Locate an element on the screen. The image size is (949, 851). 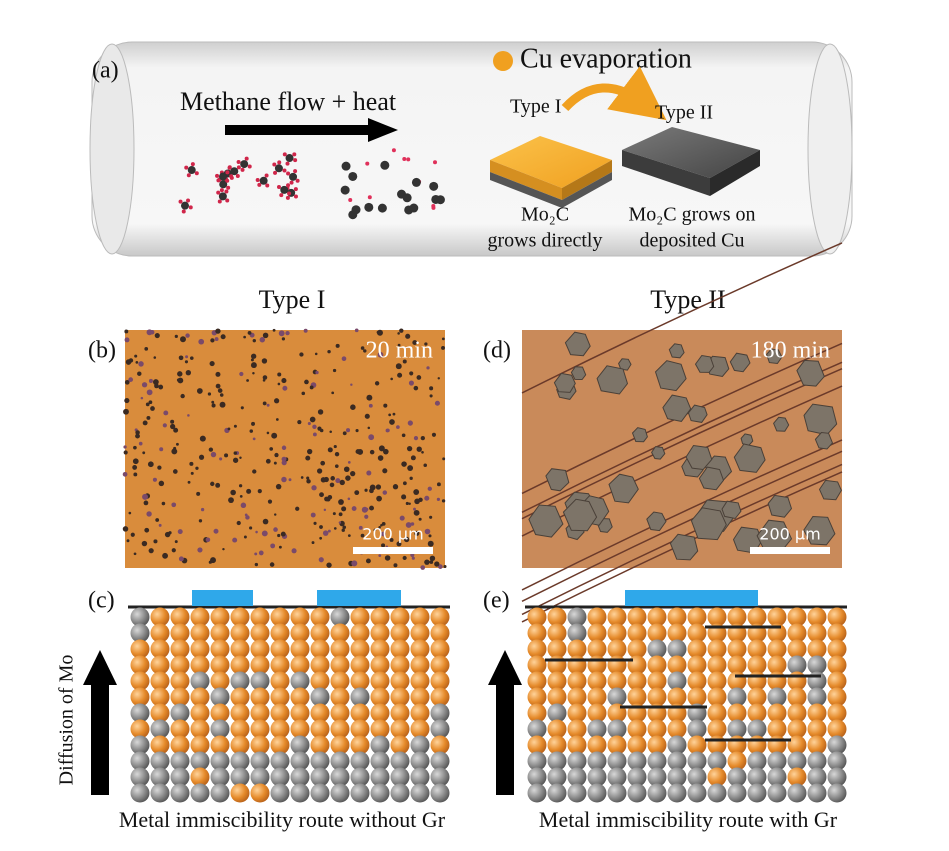
type-label: Type II is located at coordinates (684, 113).